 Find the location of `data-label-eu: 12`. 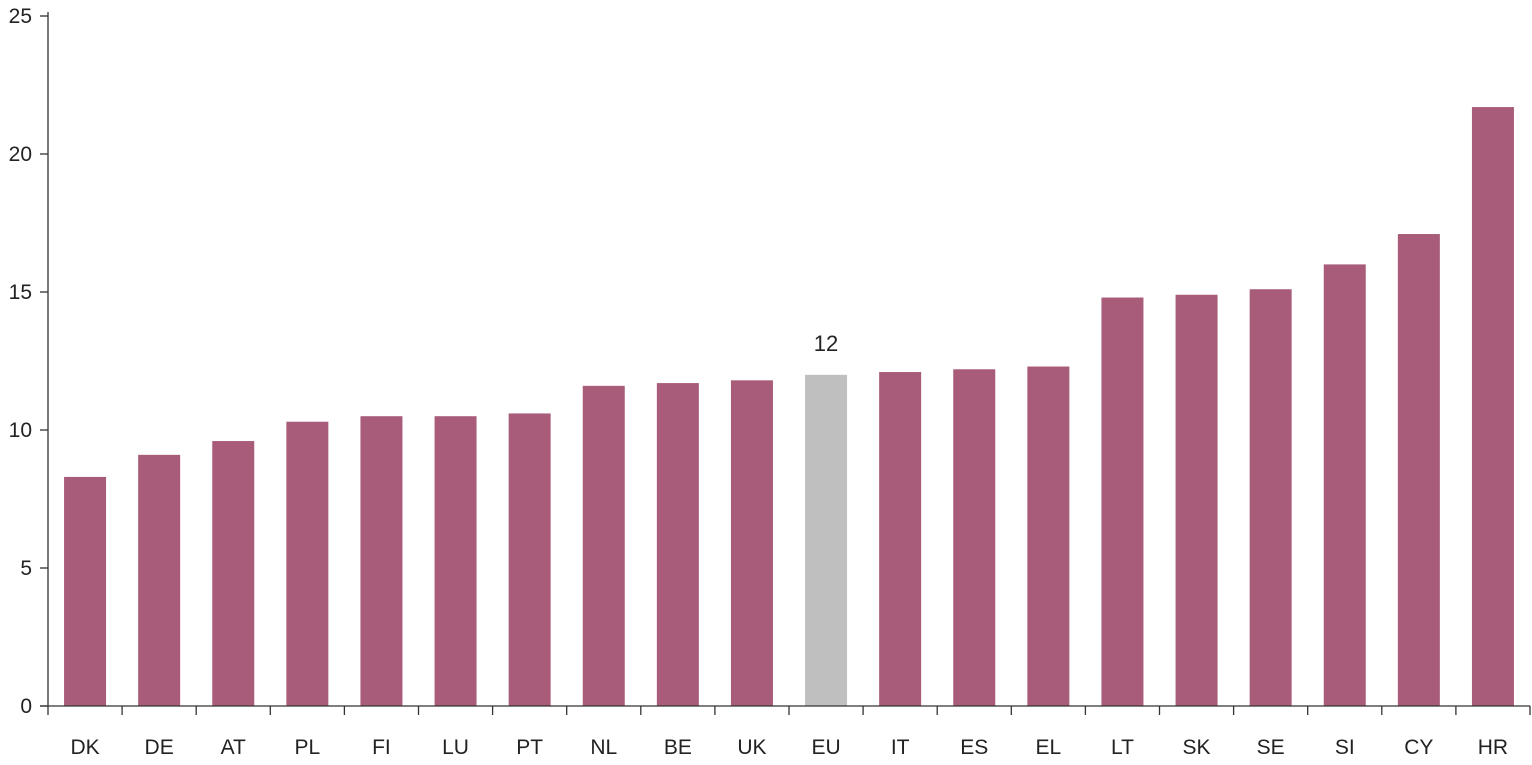

data-label-eu: 12 is located at coordinates (826, 343).